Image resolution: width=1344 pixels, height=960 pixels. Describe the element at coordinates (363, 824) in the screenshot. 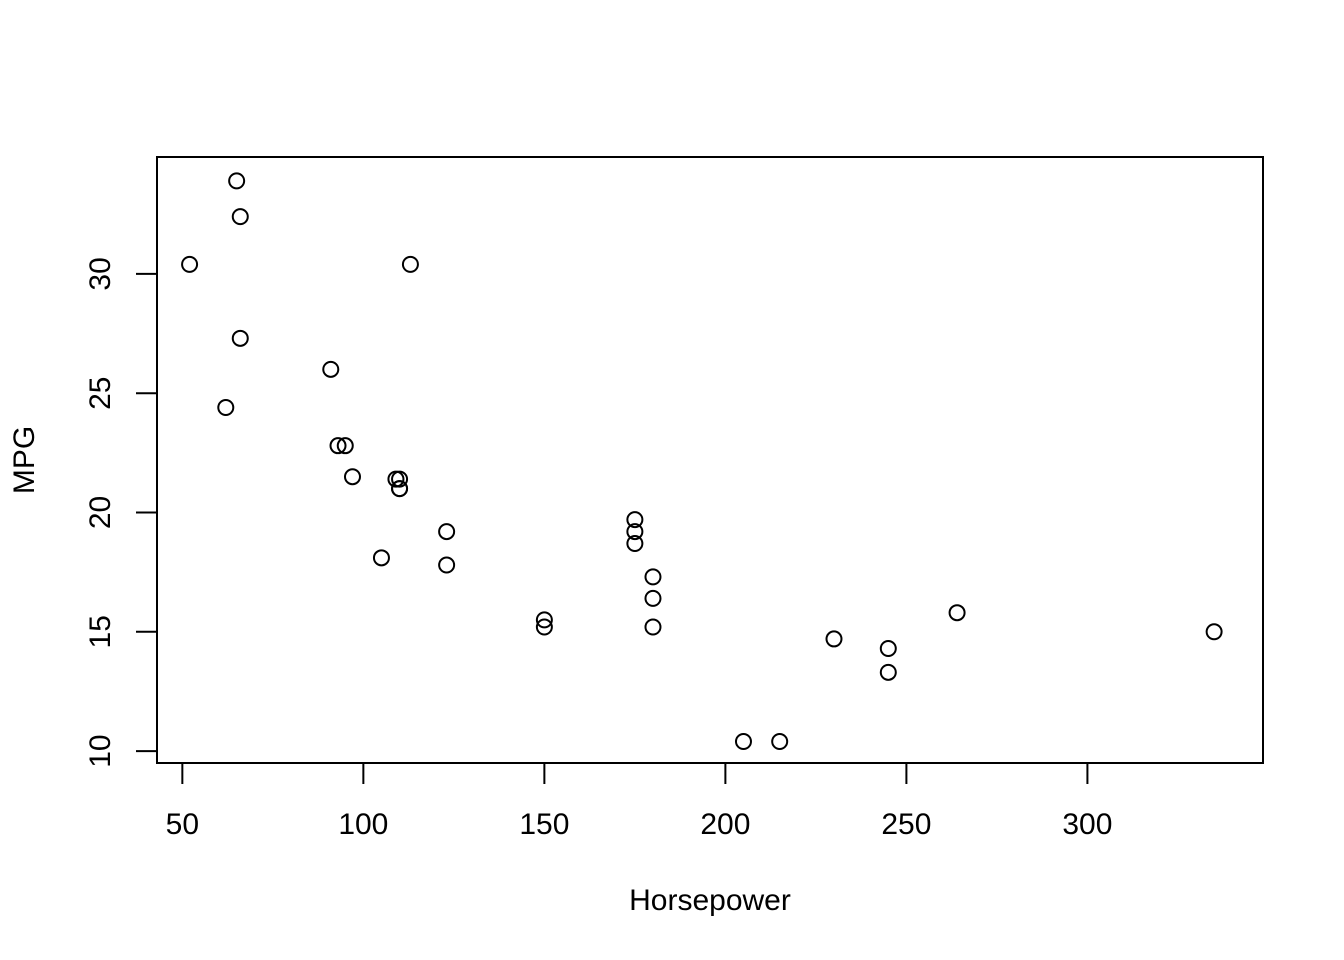

I see `x-tick-label: 100` at that location.